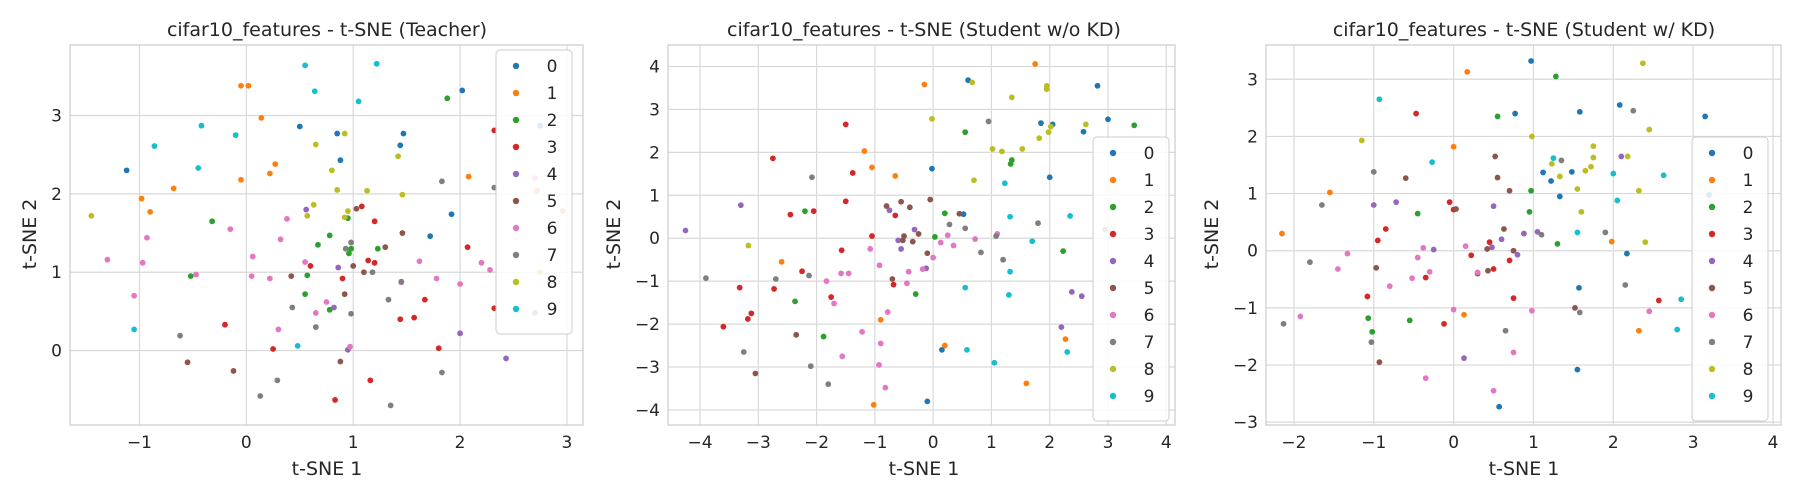 The height and width of the screenshot is (500, 1800). What do you see at coordinates (56, 195) in the screenshot?
I see `y-tick-label: 2` at bounding box center [56, 195].